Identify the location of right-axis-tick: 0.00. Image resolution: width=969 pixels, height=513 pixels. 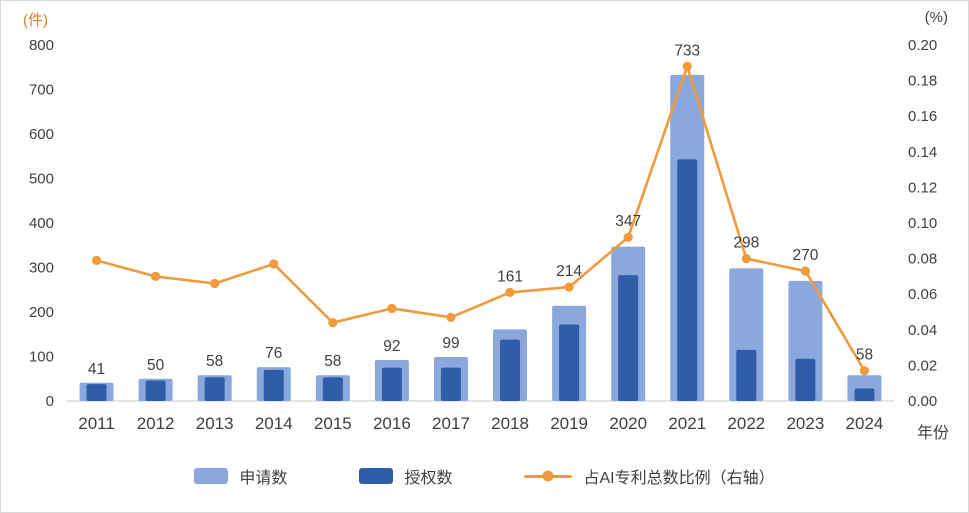
(922, 401).